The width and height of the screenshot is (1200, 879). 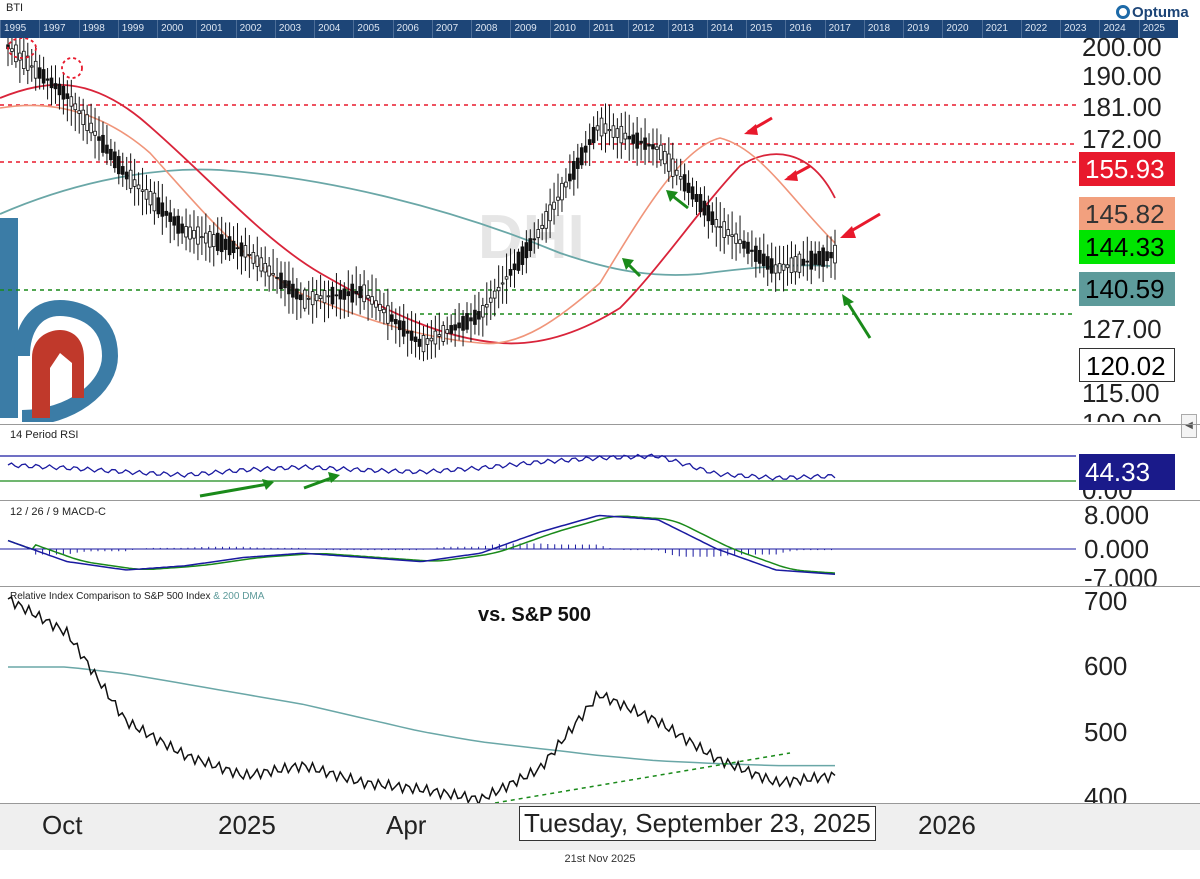 What do you see at coordinates (608, 29) in the screenshot?
I see `overview-year: 2011` at bounding box center [608, 29].